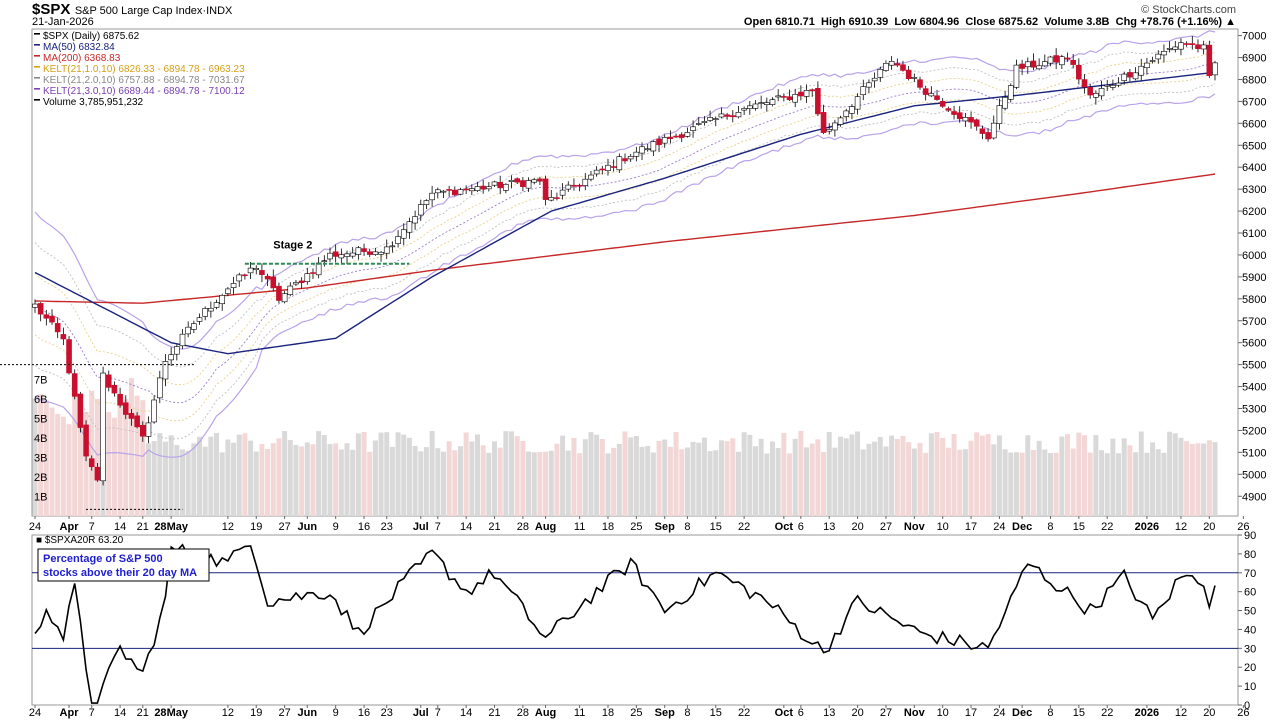 Image resolution: width=1280 pixels, height=720 pixels. Describe the element at coordinates (364, 527) in the screenshot. I see `x-tick-label: 16` at that location.